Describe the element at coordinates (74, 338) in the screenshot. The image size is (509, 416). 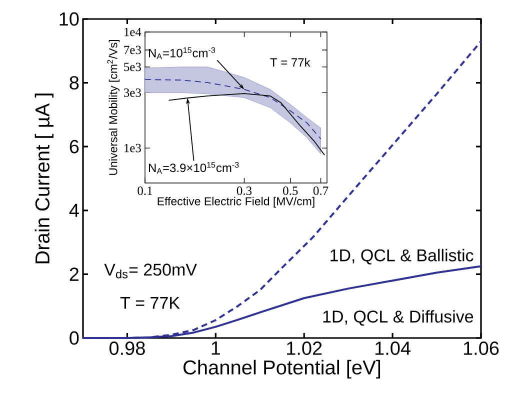
I see `y-tick-label: 0` at that location.